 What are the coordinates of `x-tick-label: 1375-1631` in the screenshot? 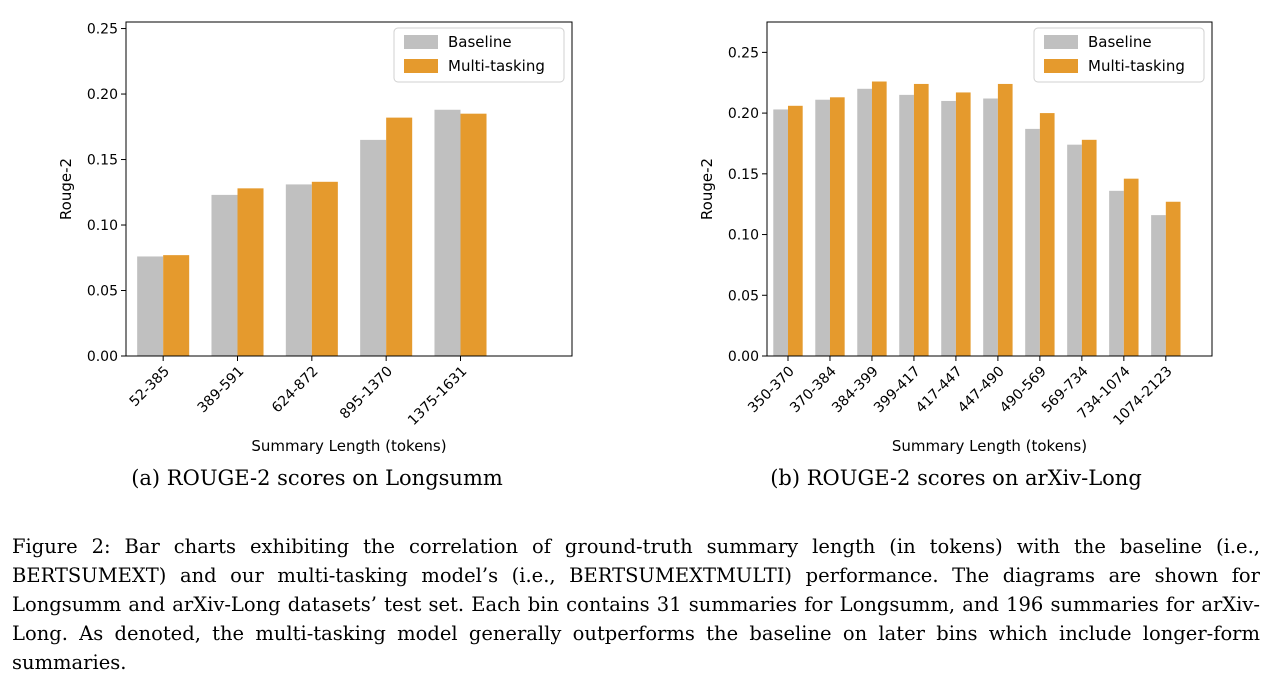 It's located at (437, 396).